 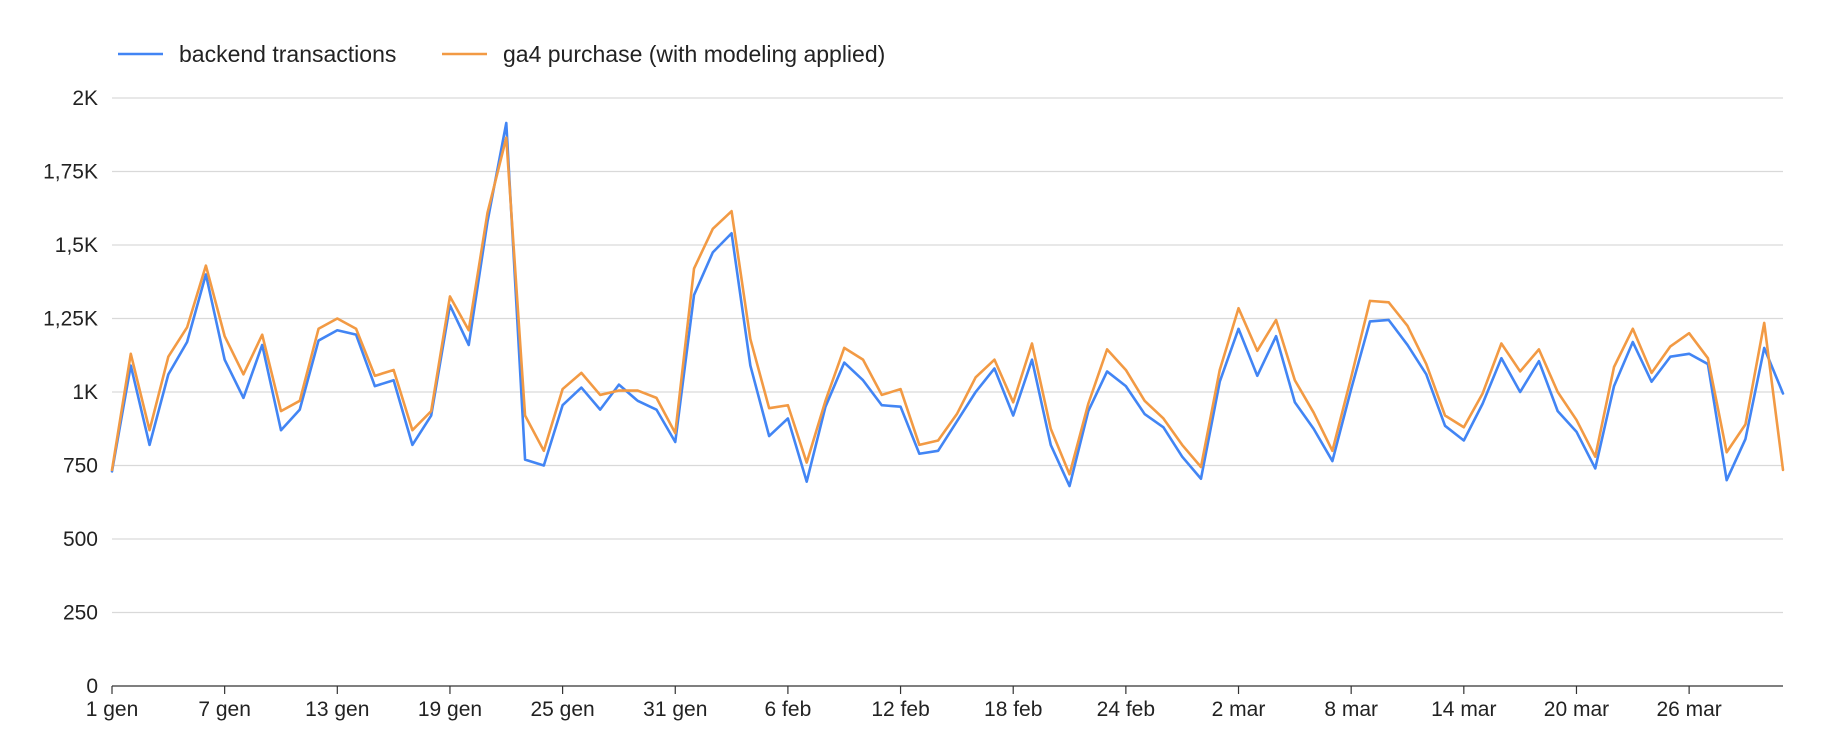 What do you see at coordinates (337, 709) in the screenshot?
I see `x-tick-label-2: 13 gen` at bounding box center [337, 709].